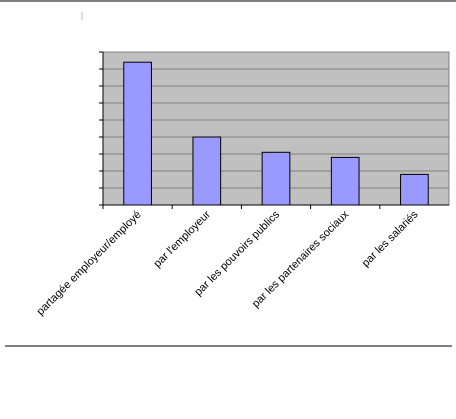 Image resolution: width=456 pixels, height=419 pixels. I want to click on x-tick-label: partagée employeur/employé, so click(88, 263).